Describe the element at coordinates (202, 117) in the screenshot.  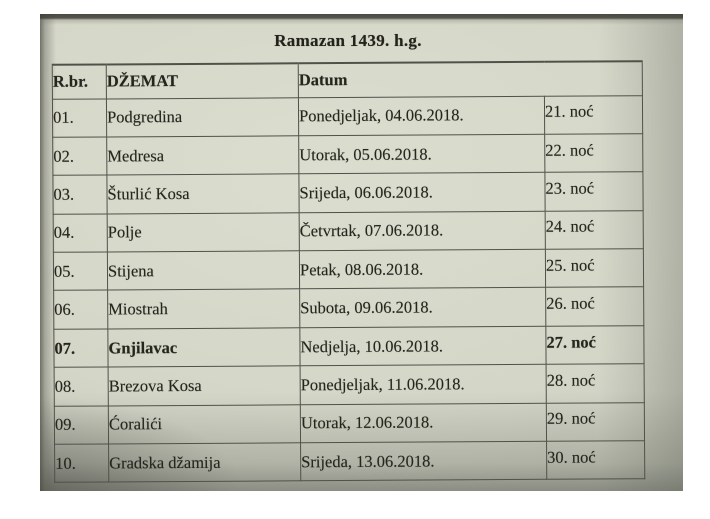
I see `dzemat-cell: Podgredina` at that location.